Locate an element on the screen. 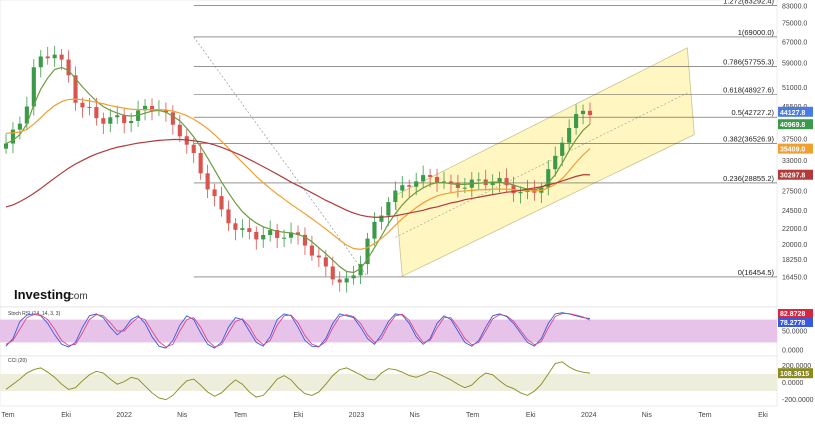 This screenshot has width=815, height=434. investing-logo: Investing .com is located at coordinates (51, 294).